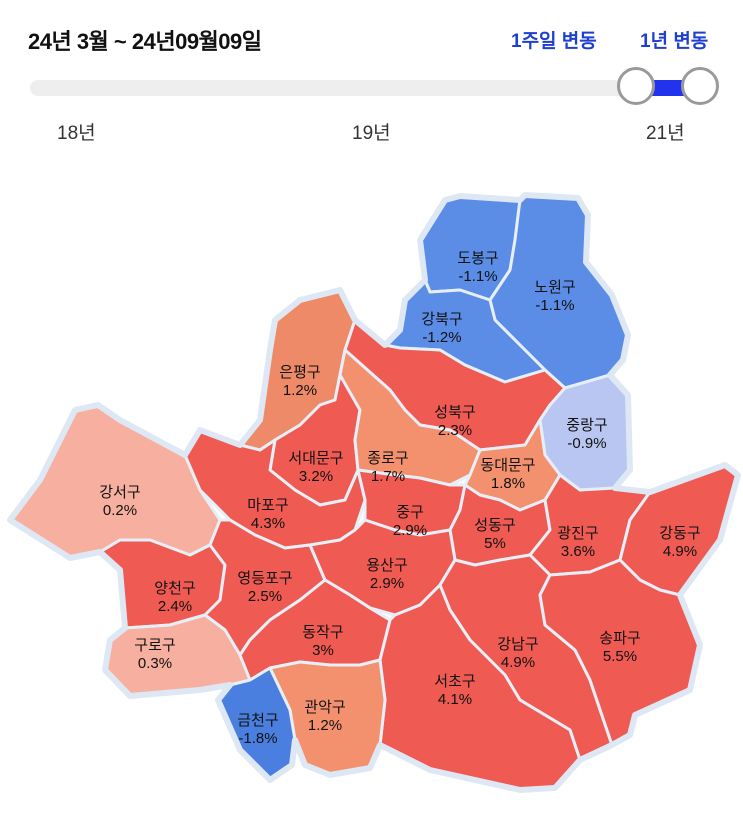  Describe the element at coordinates (264, 578) in the screenshot. I see `district-name-label: 영등포구` at that location.